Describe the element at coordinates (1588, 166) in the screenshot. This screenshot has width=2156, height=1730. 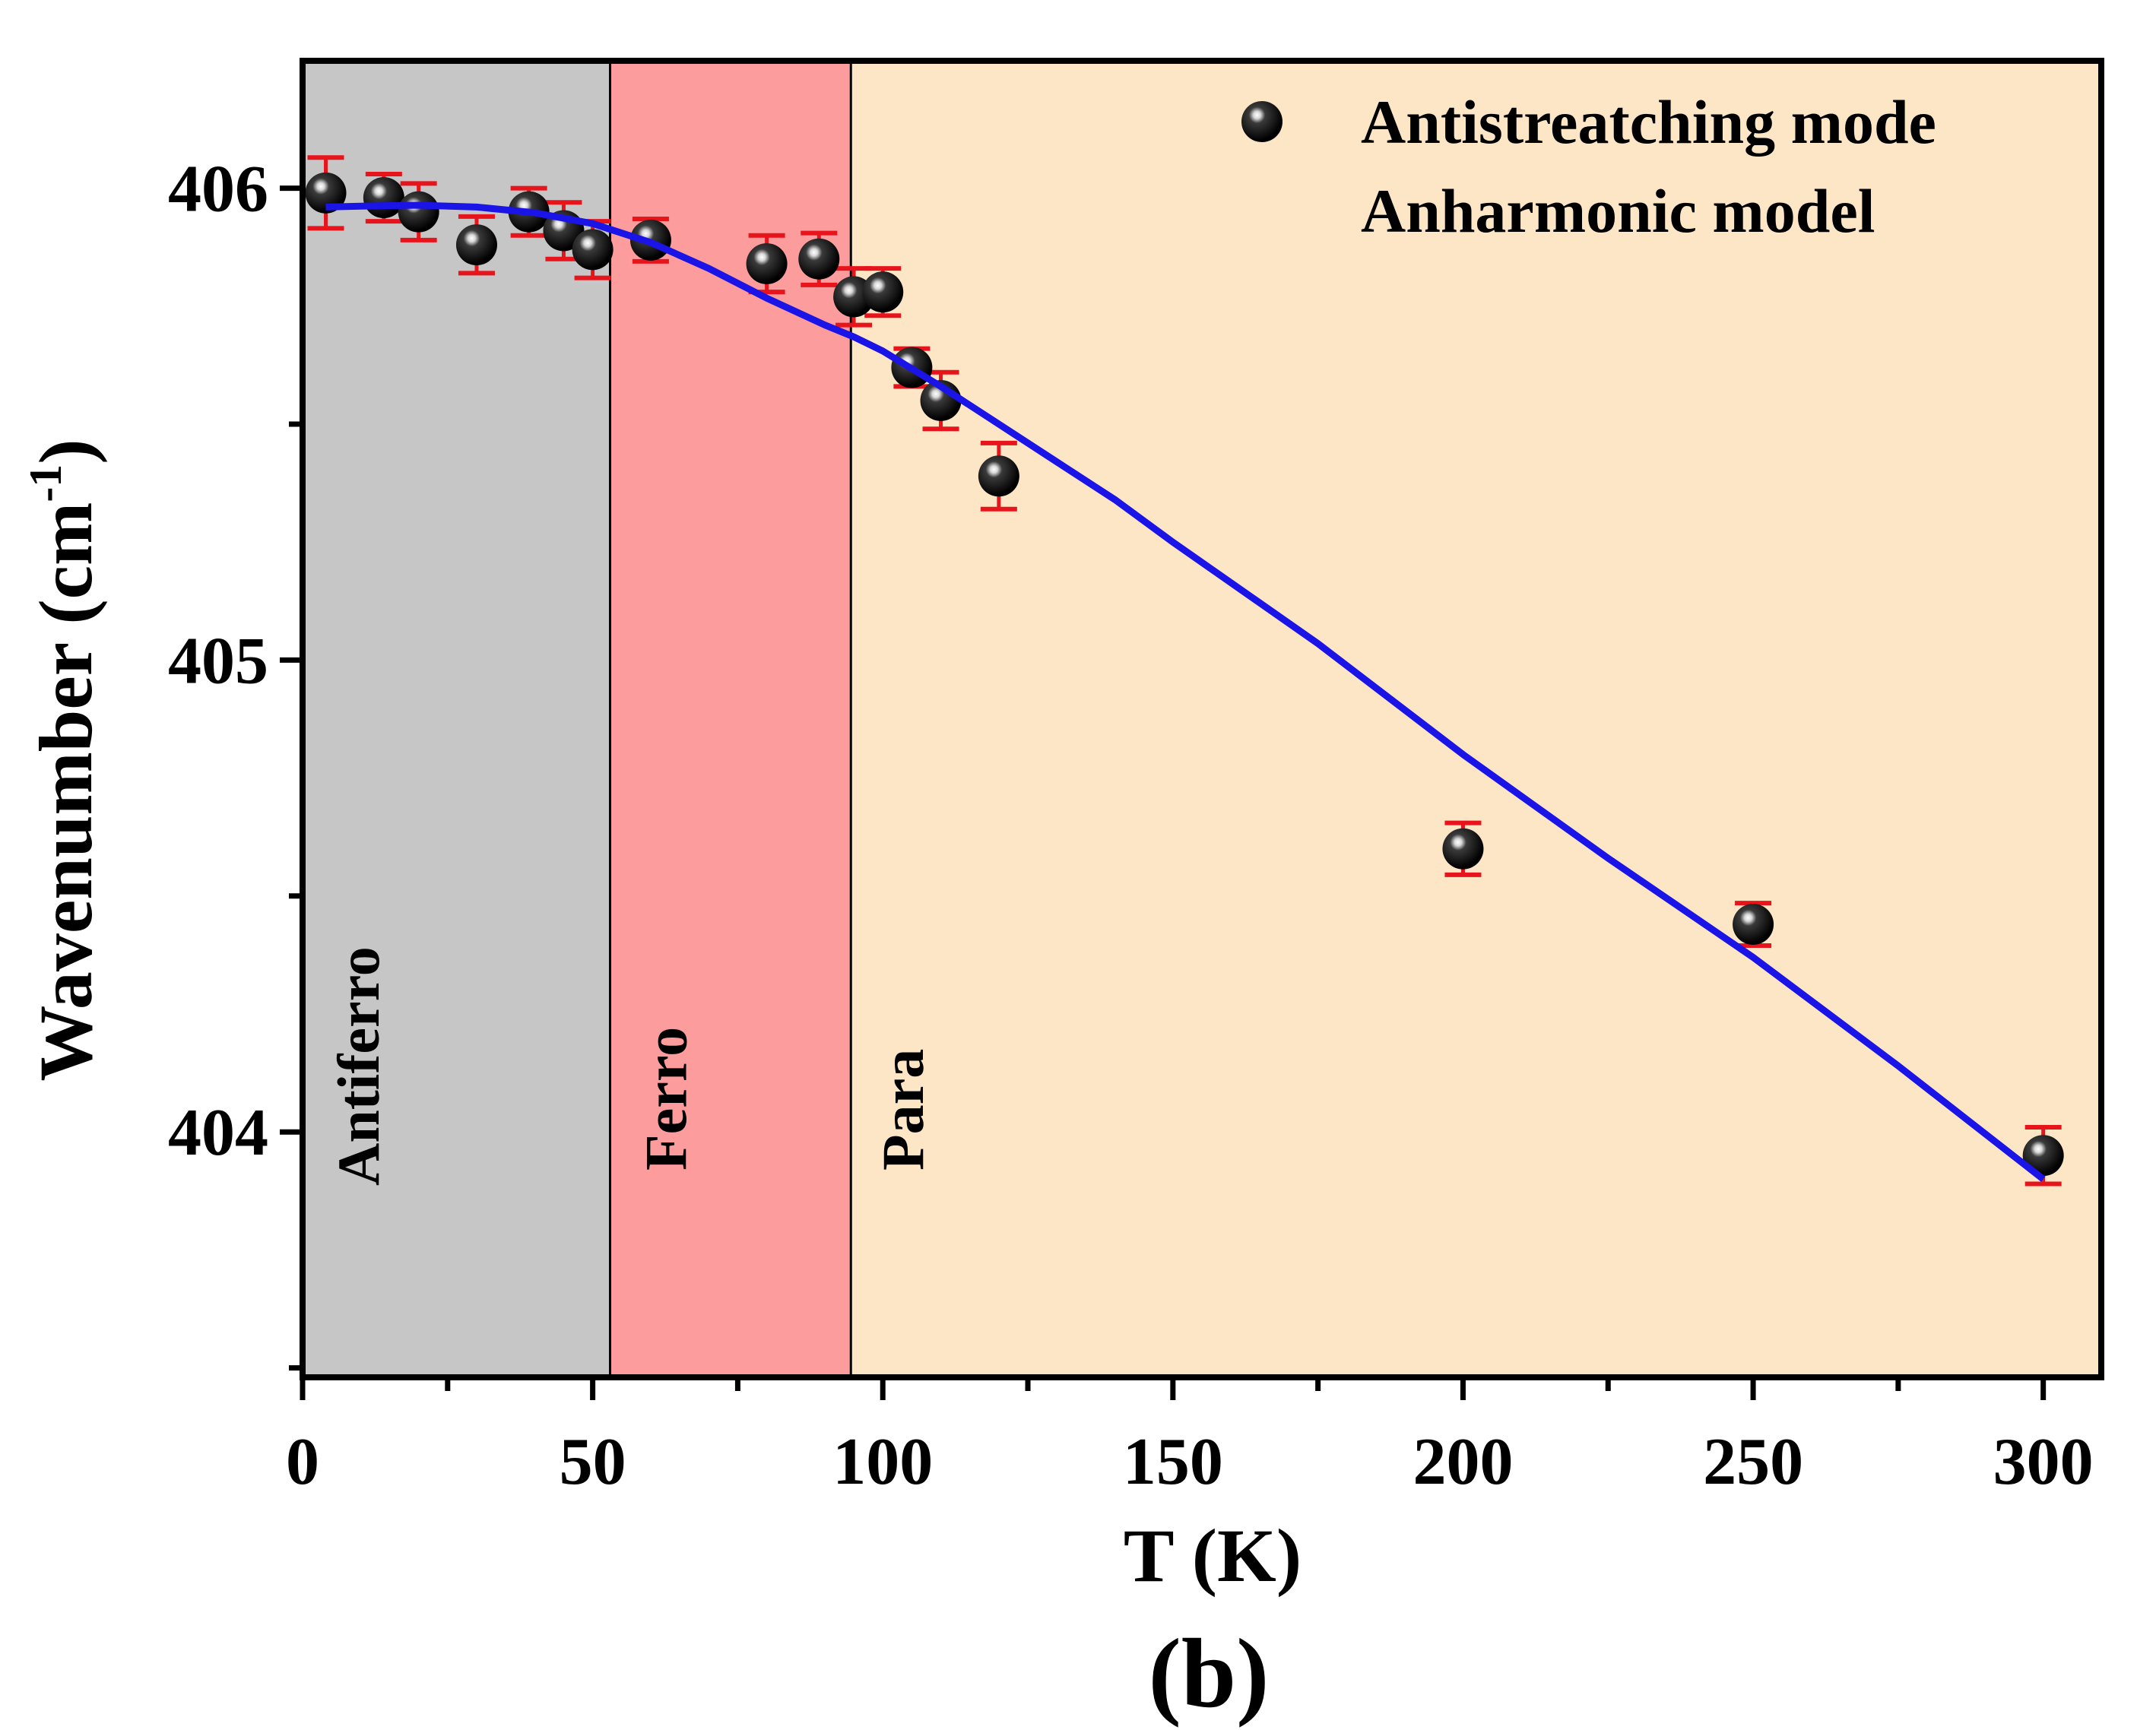
I see `legend: Antistreatching mode Anharmonic model` at that location.